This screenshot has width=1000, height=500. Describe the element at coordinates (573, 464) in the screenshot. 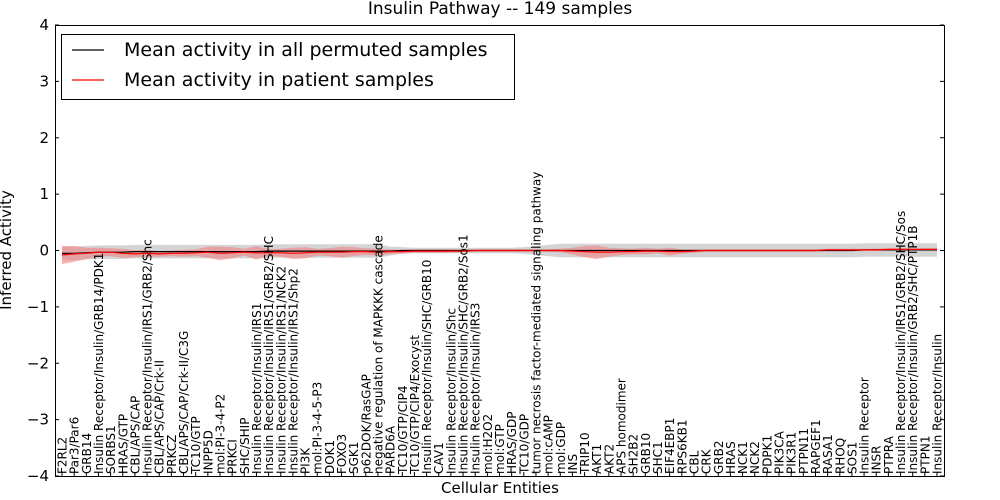

I see `x-tick-label: INS` at that location.